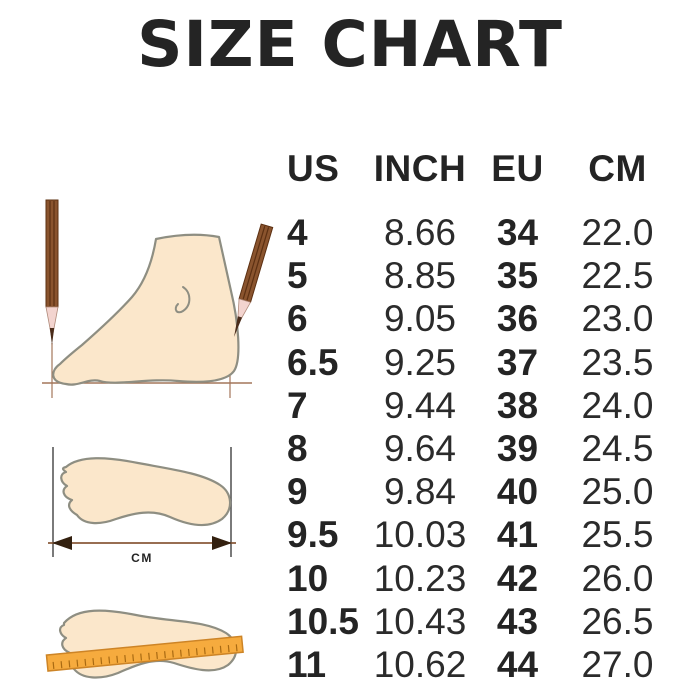  What do you see at coordinates (517, 578) in the screenshot?
I see `cell-eu-size: 42` at bounding box center [517, 578].